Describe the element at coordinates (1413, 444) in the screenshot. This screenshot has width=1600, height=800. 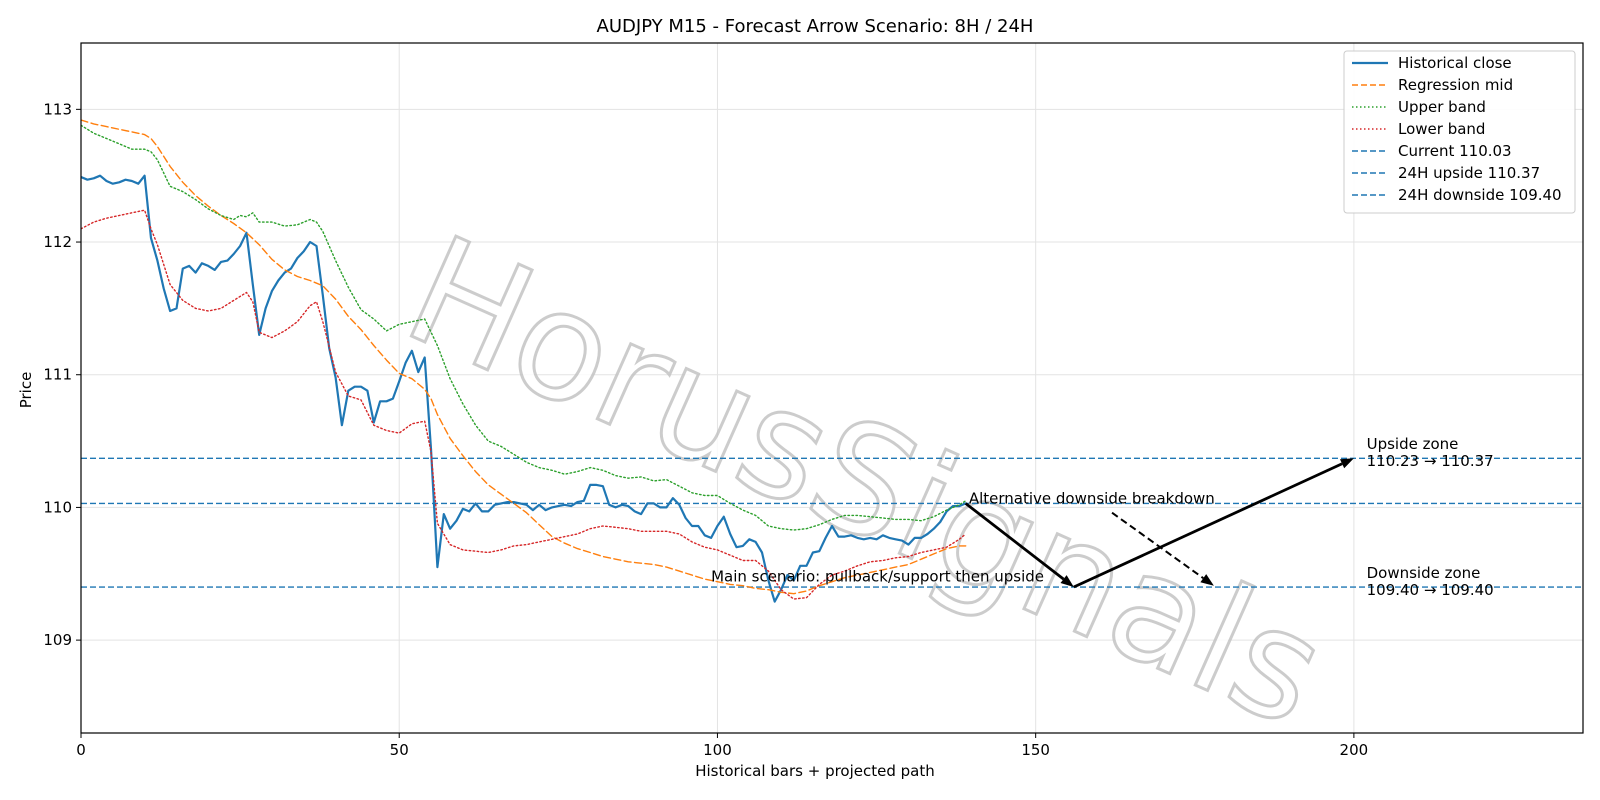
I see `annotation-2-line-0: Upside zone` at that location.